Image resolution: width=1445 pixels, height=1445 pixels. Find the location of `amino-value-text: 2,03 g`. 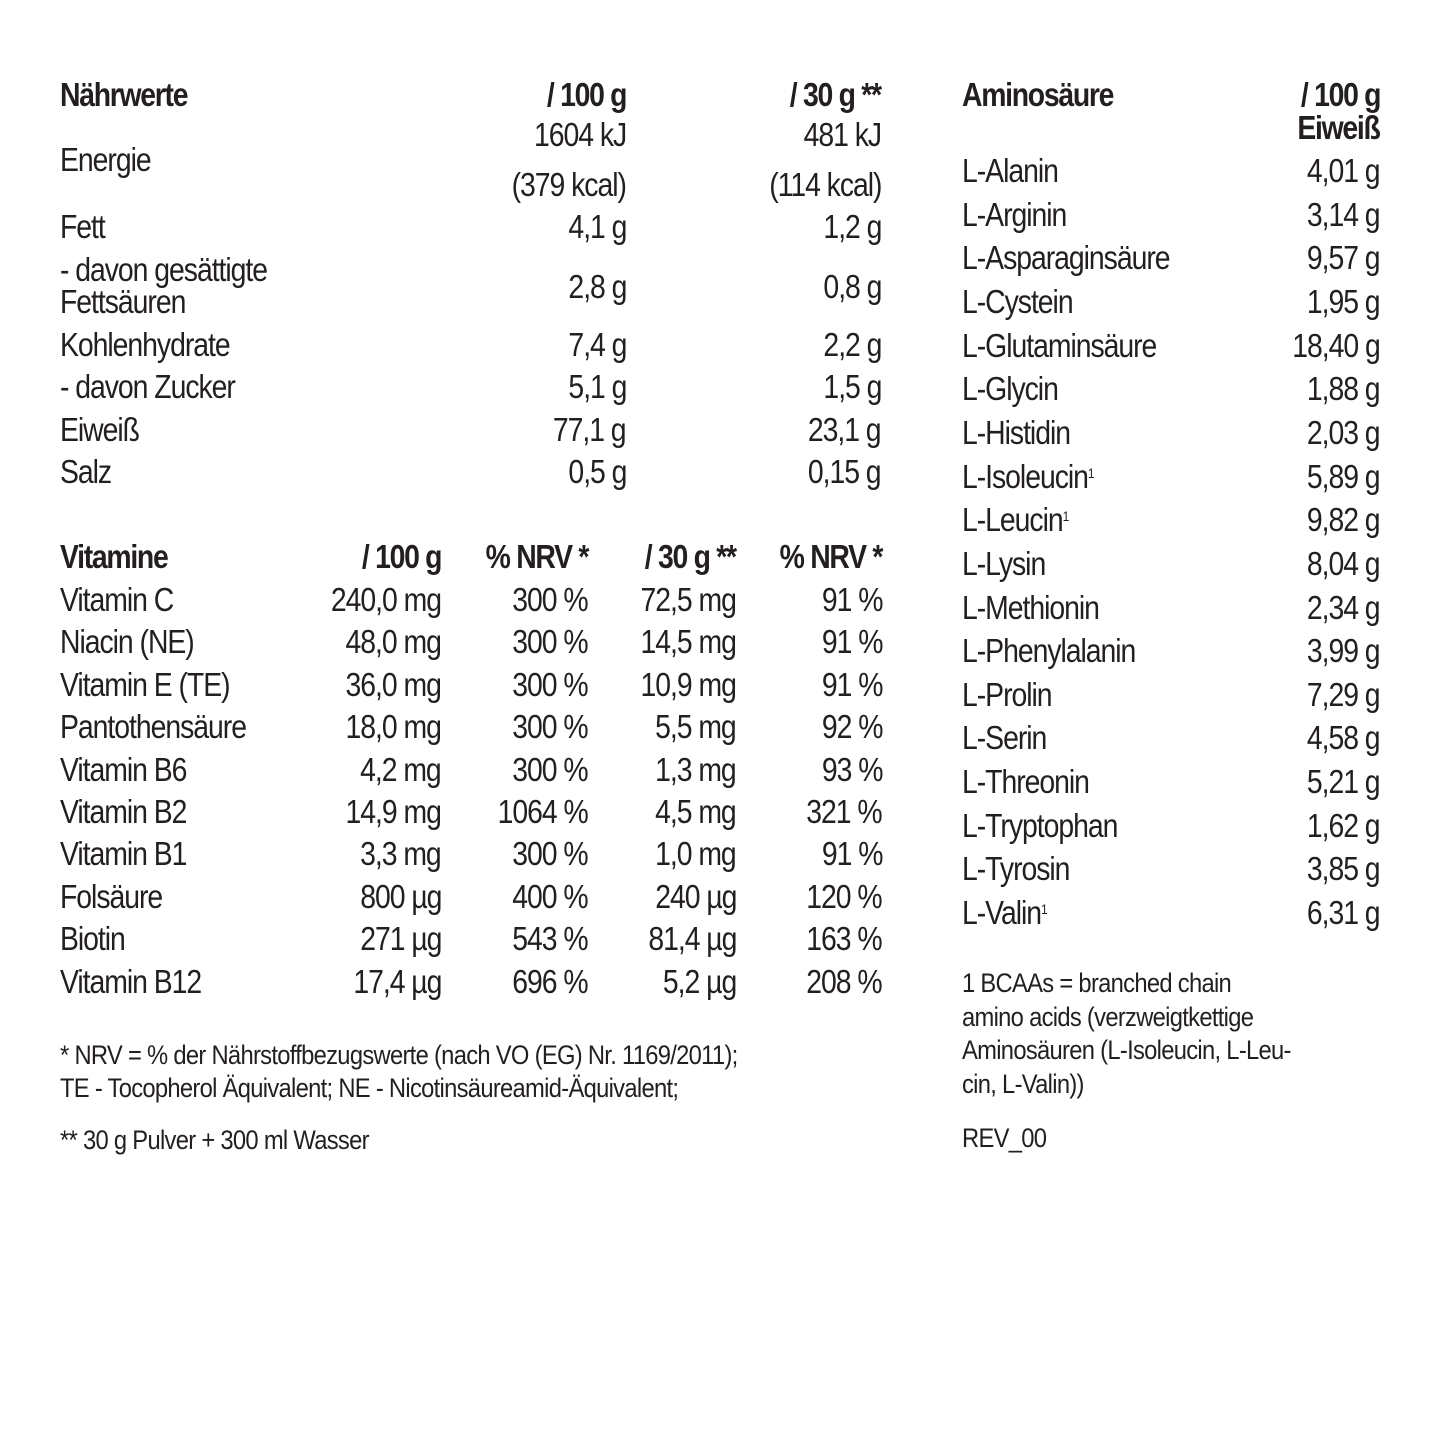

amino-value-text: 2,03 g is located at coordinates (1344, 432).